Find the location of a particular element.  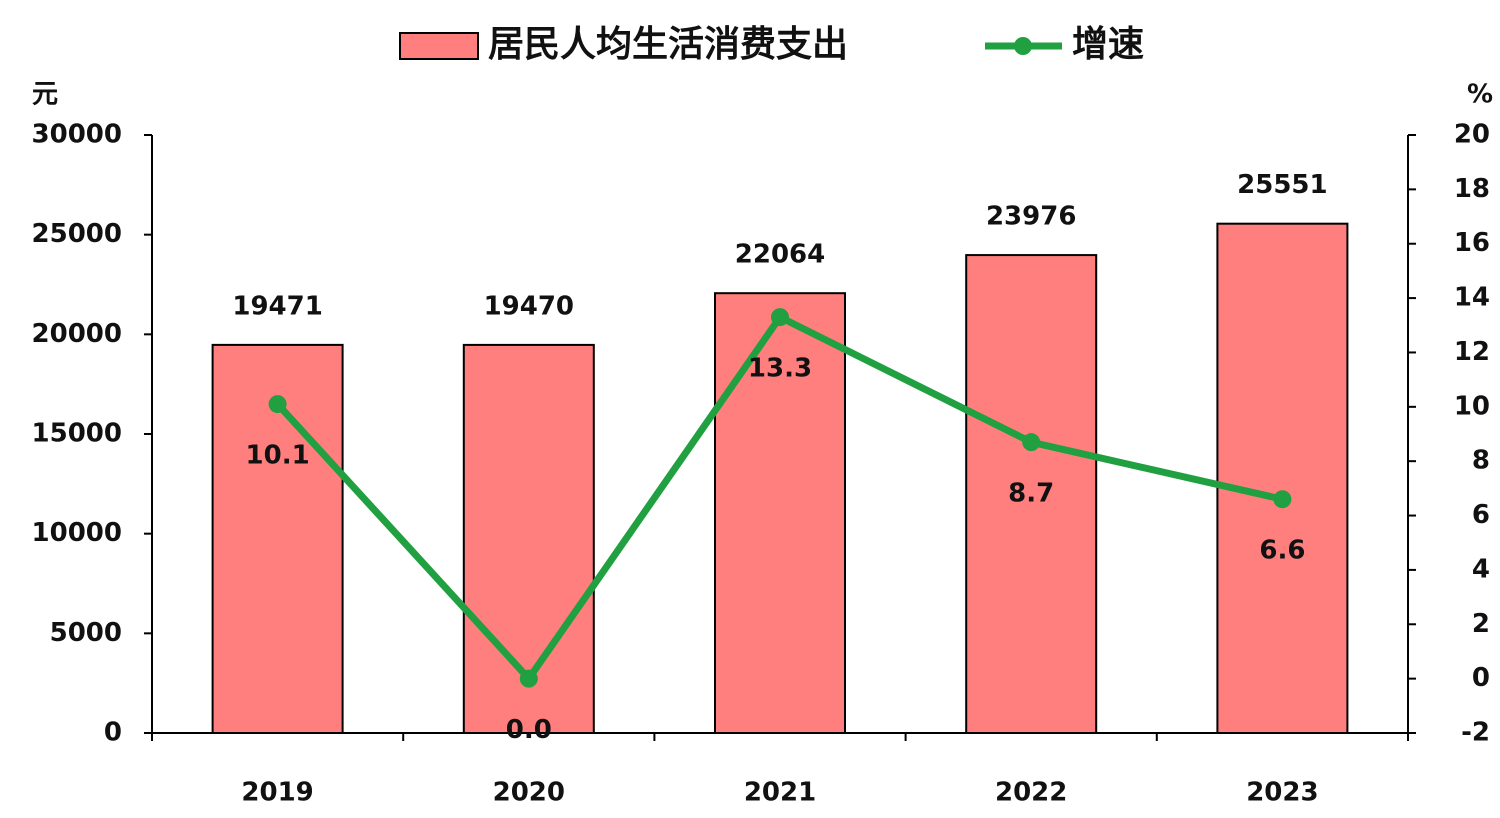

y-tick-label: 20000 is located at coordinates (77, 334).